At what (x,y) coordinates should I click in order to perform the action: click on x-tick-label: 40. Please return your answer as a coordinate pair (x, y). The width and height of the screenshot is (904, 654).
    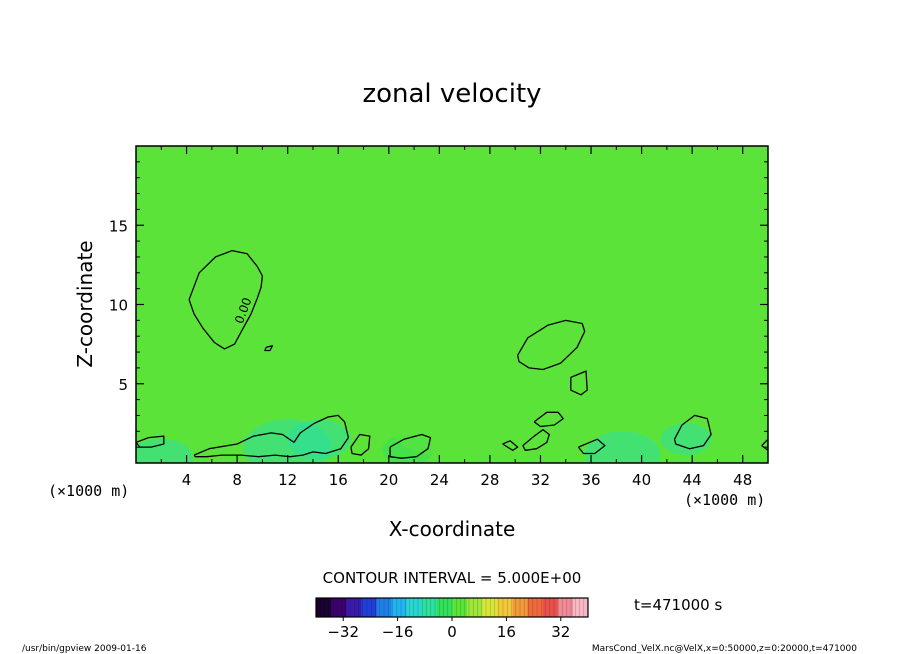
    Looking at the image, I should click on (641, 480).